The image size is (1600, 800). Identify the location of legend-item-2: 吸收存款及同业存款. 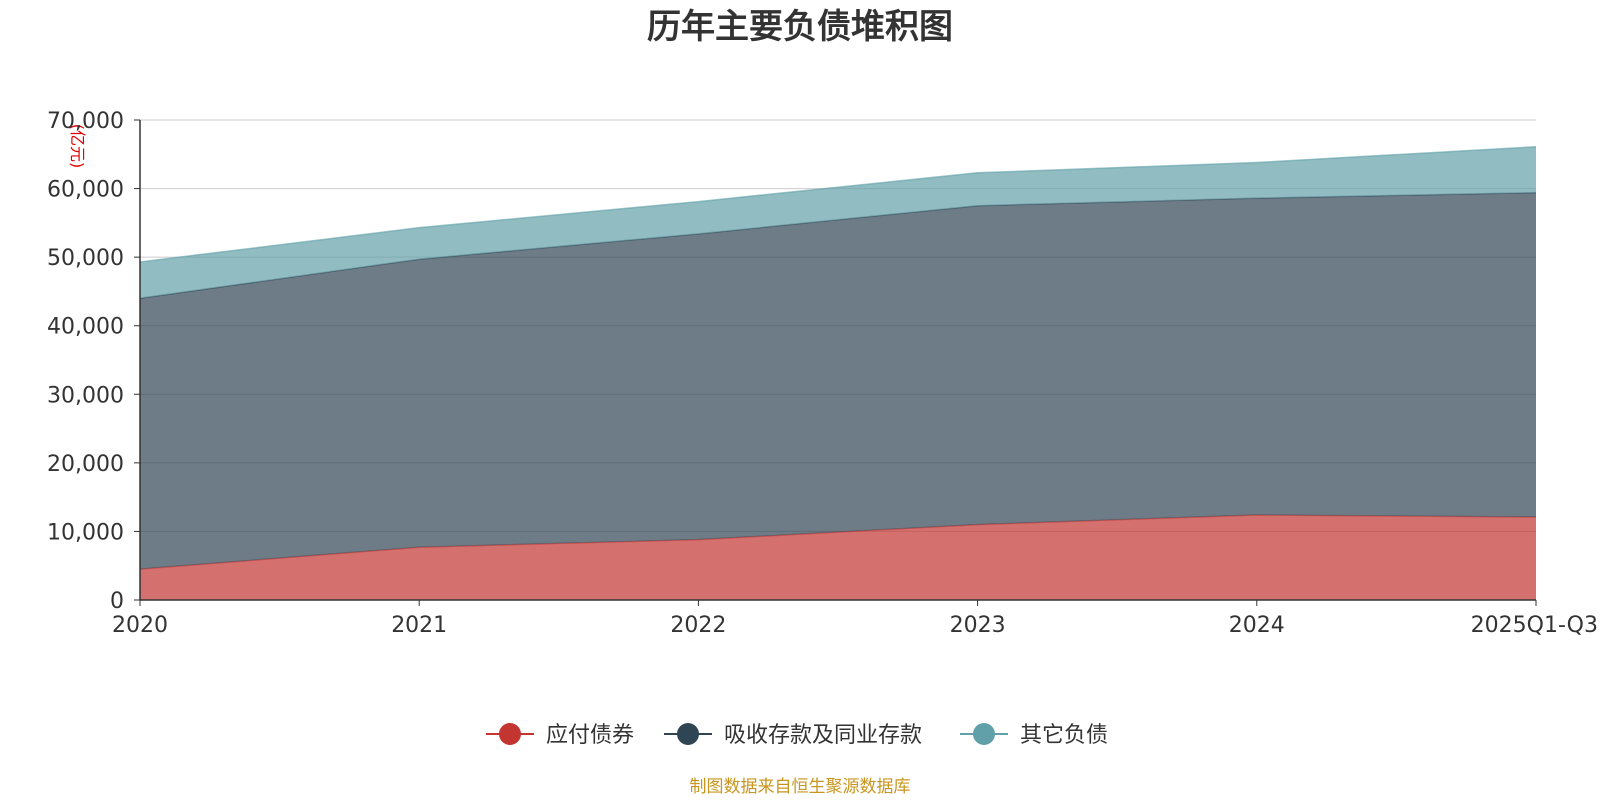
(793, 735).